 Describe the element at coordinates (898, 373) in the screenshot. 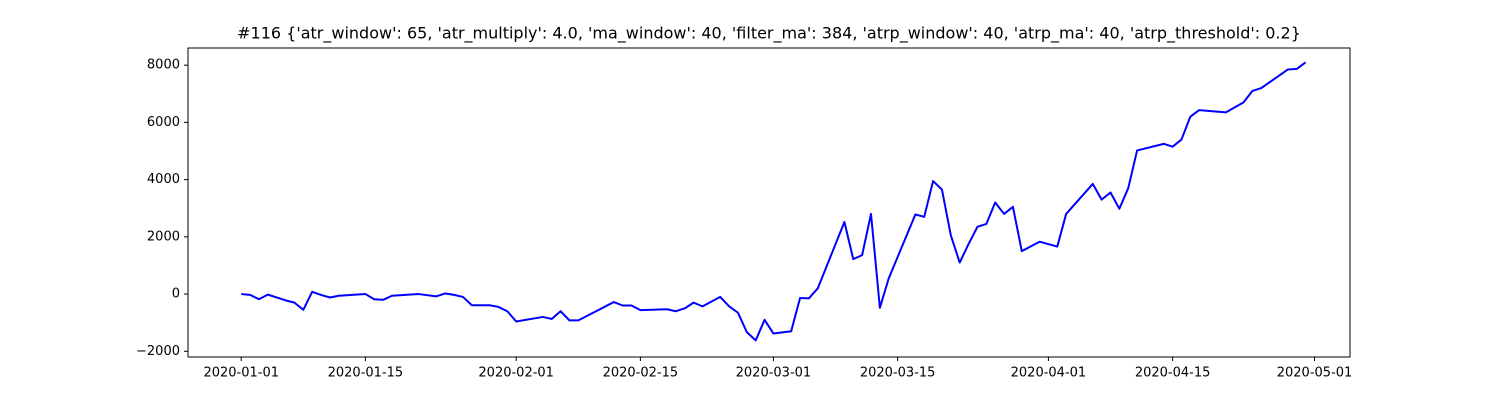

I see `x-tick-label: 2020-03-15` at that location.